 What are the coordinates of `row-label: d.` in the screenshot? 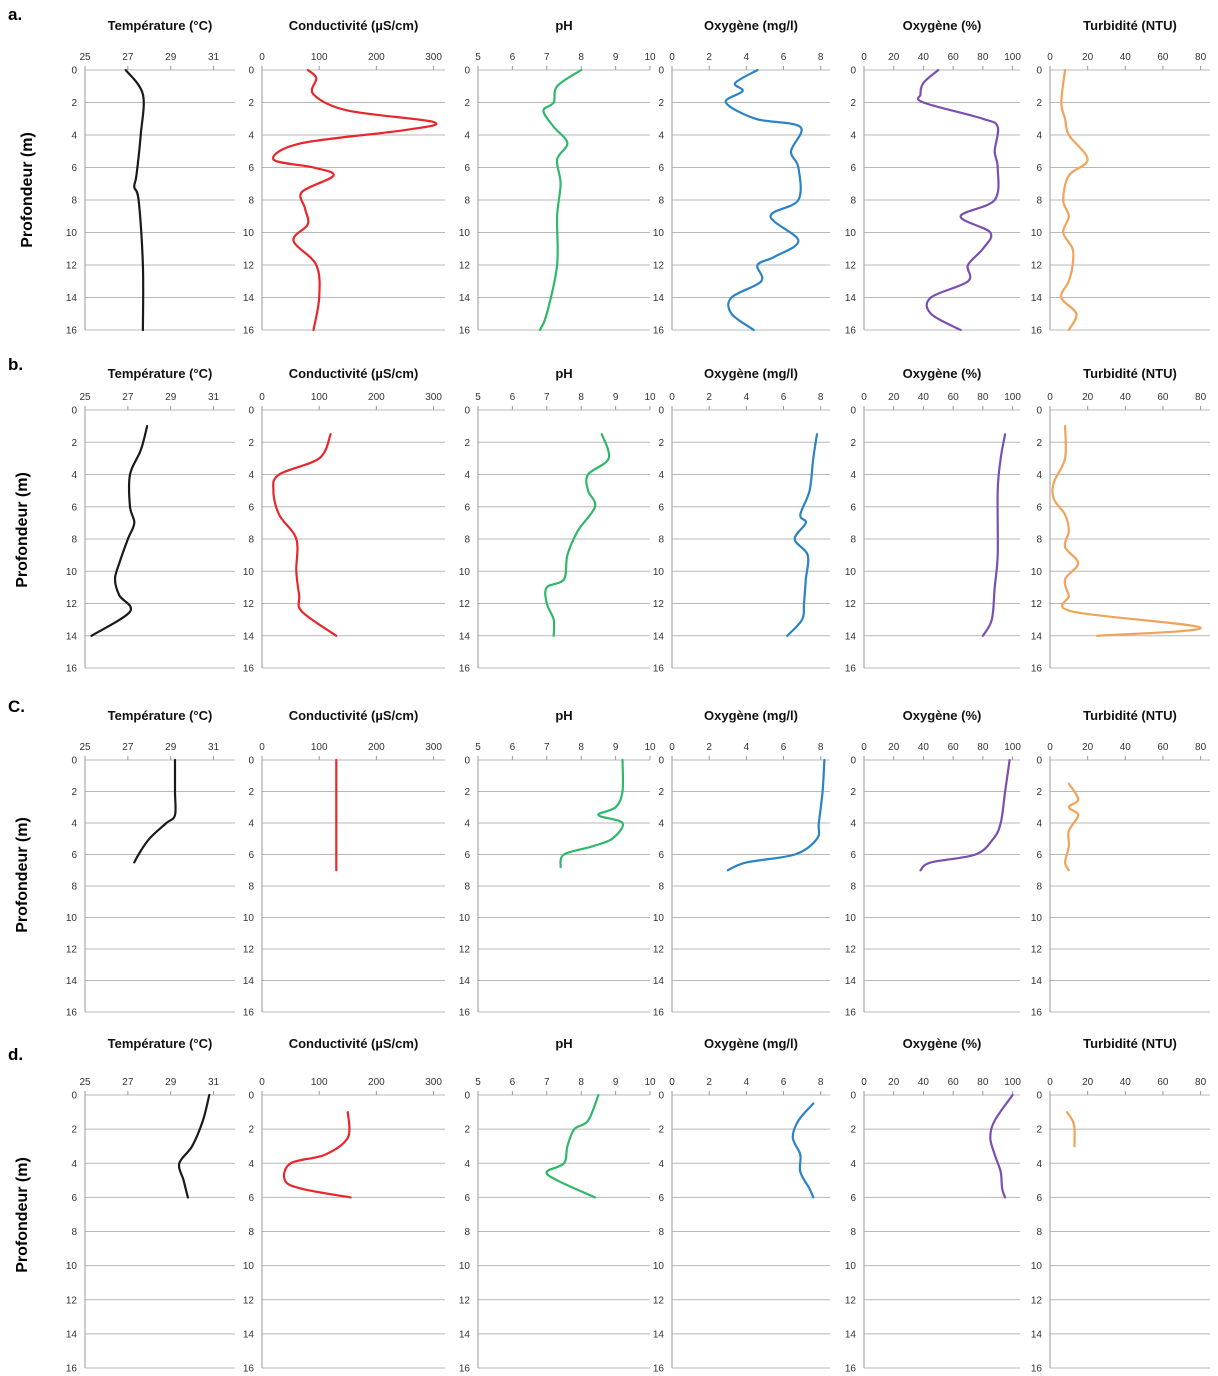 It's located at (15, 1054).